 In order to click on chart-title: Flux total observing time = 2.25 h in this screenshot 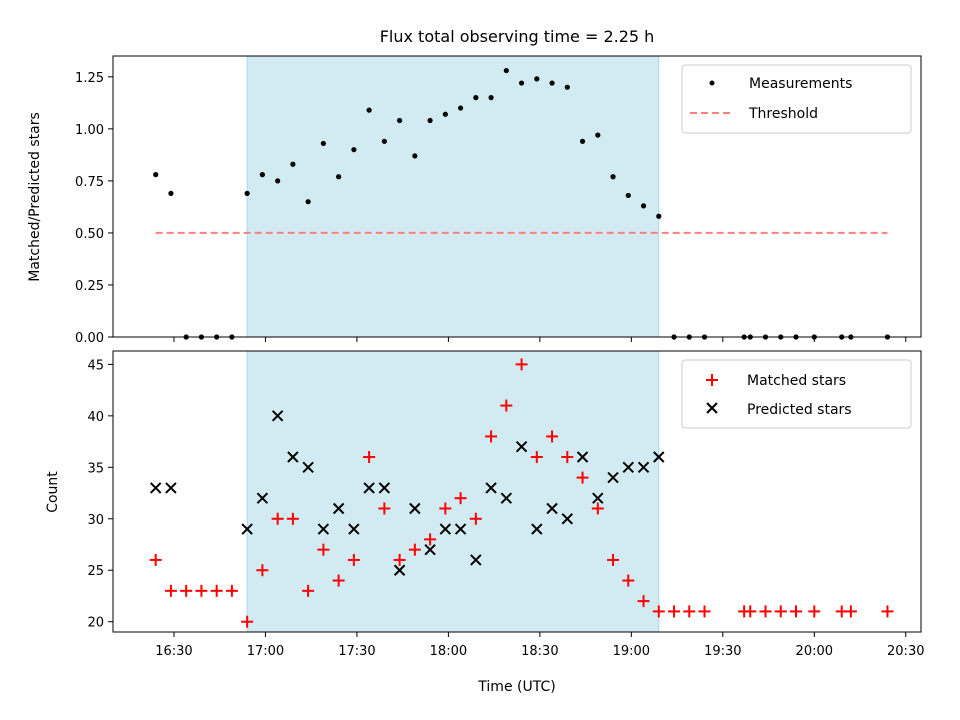, I will do `click(517, 36)`.